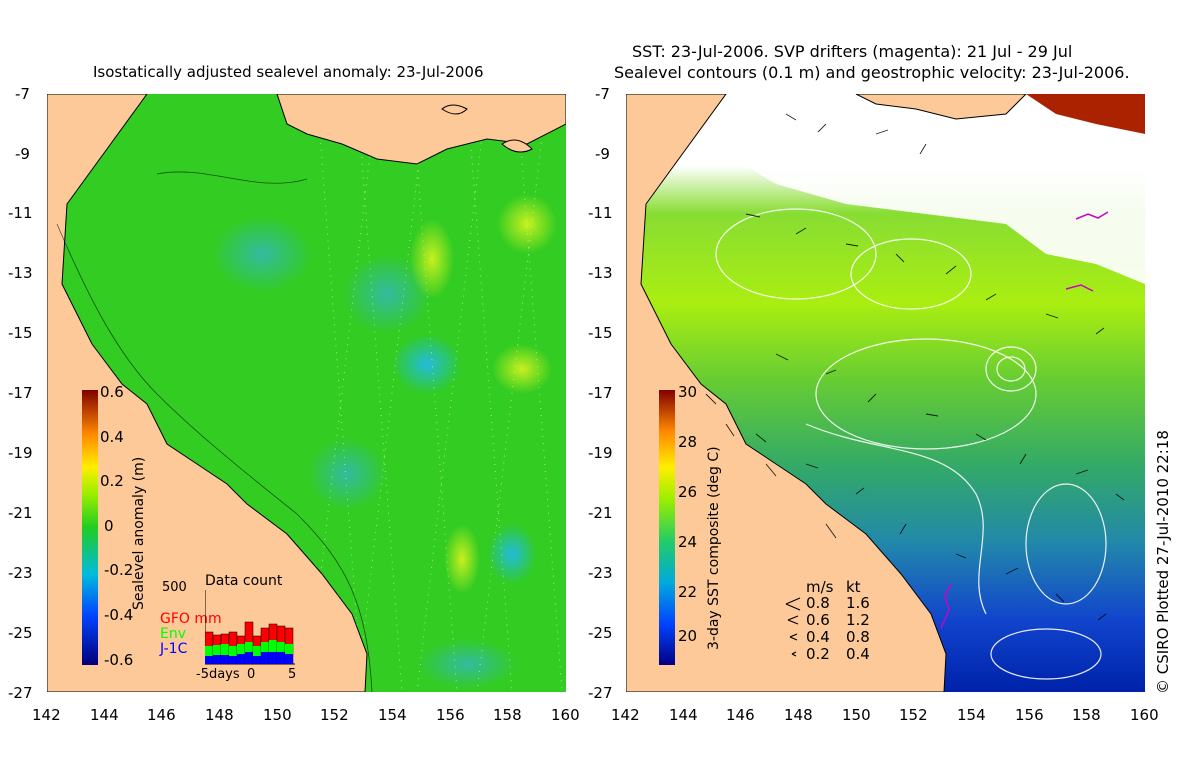 The height and width of the screenshot is (780, 1200). Describe the element at coordinates (818, 654) in the screenshot. I see `velocity-key-ms: 0.2` at that location.